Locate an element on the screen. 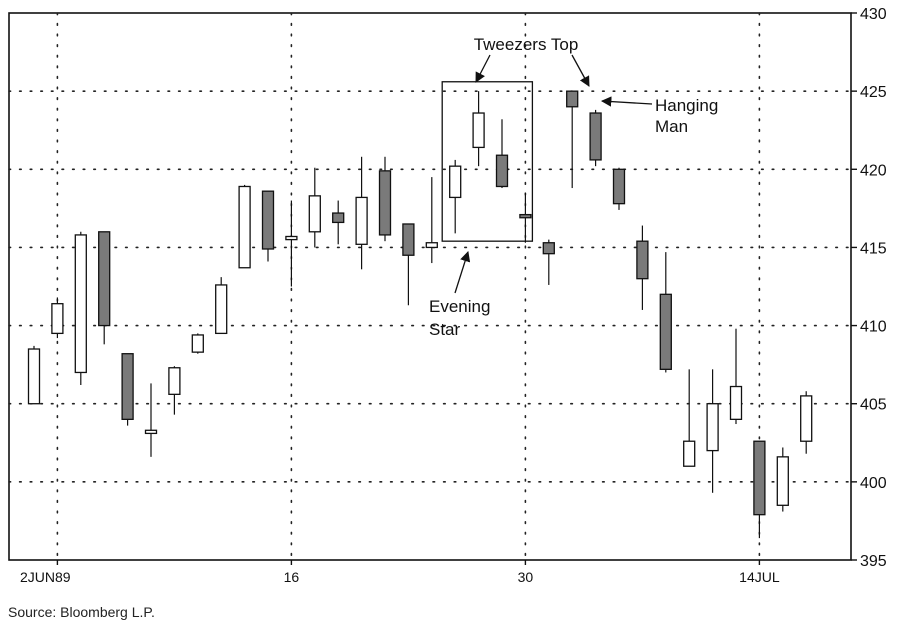 The width and height of the screenshot is (897, 630). arrow-hanging-man is located at coordinates (626, 101).